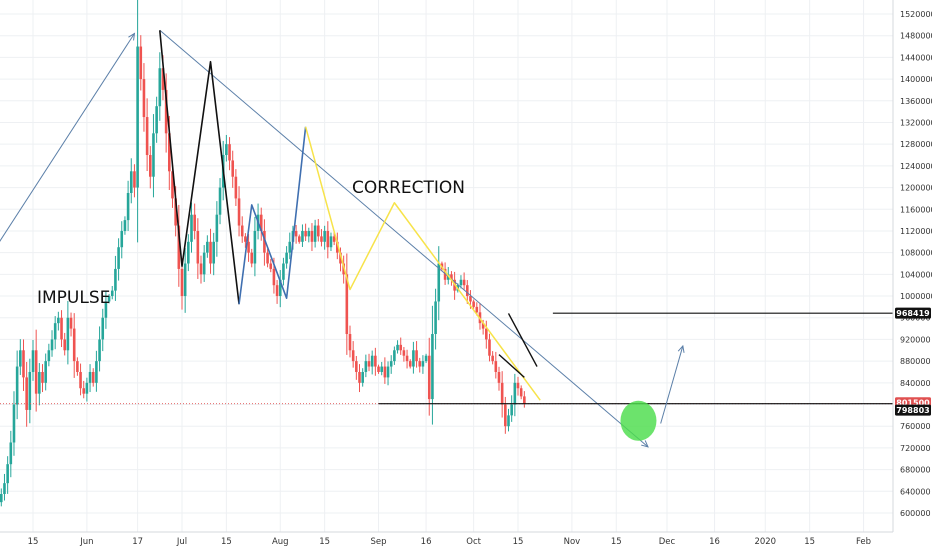 The width and height of the screenshot is (932, 550). Describe the element at coordinates (916, 296) in the screenshot. I see `y-tick-label: 1000000` at that location.